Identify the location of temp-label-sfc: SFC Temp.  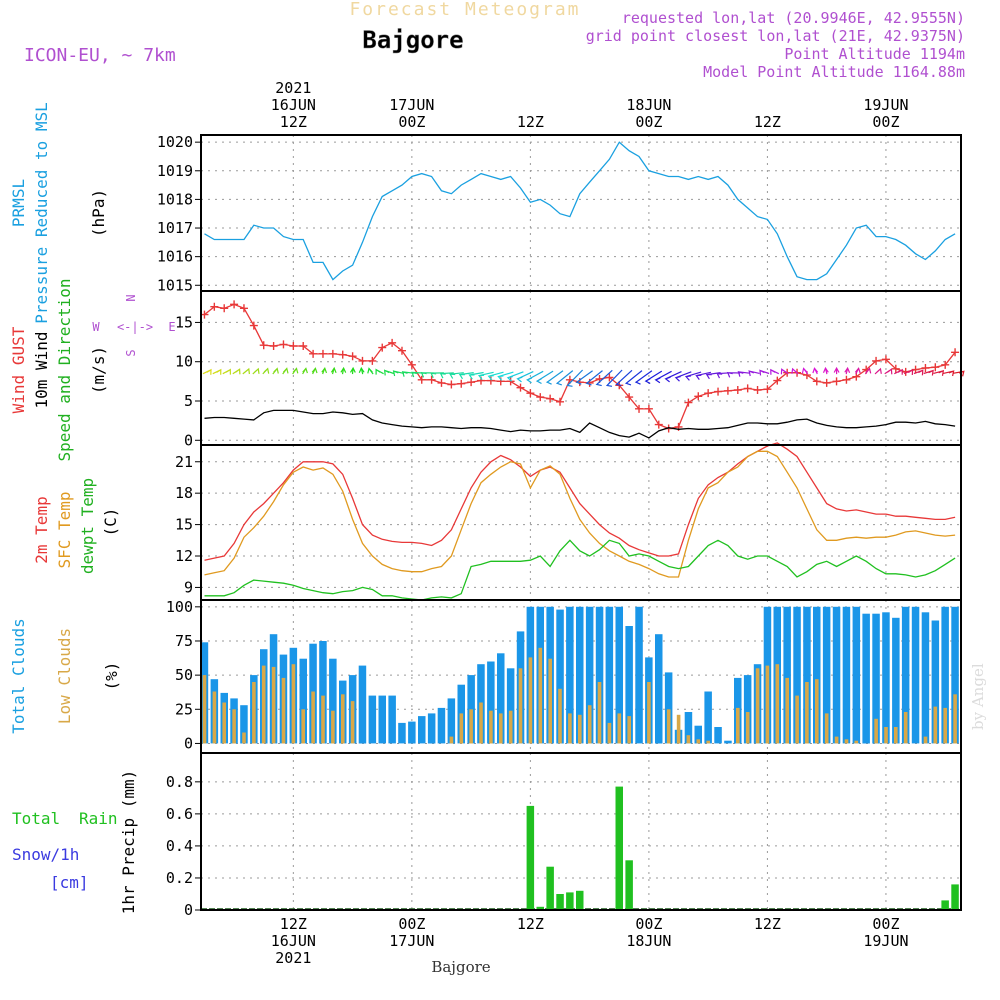
(64, 529).